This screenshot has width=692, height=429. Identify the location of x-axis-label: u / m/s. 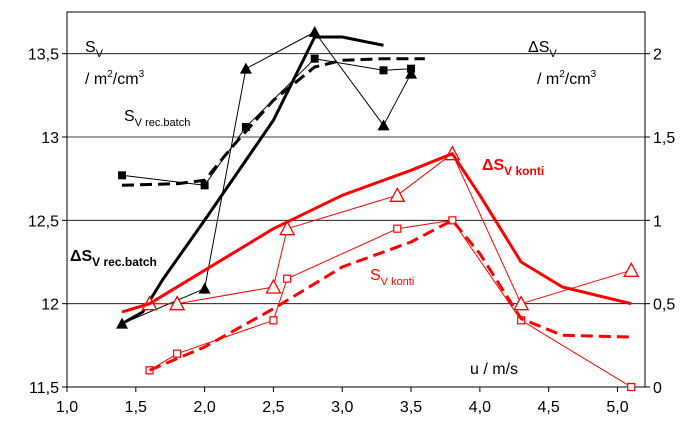
(494, 369).